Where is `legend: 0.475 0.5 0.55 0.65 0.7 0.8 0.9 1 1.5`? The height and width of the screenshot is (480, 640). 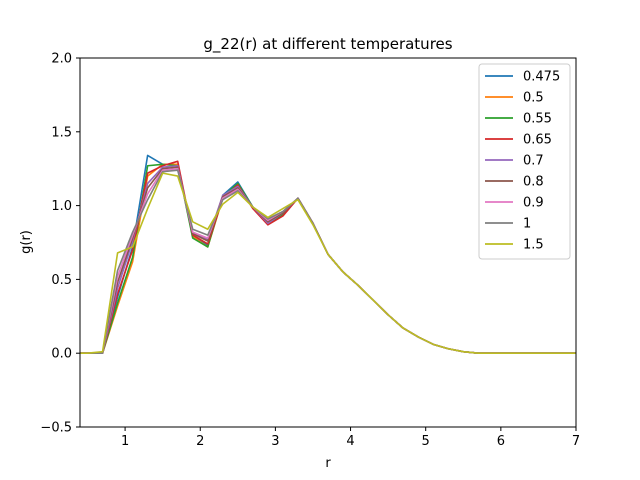
legend: 0.475 0.5 0.55 0.65 0.7 0.8 0.9 1 1.5 is located at coordinates (524, 161).